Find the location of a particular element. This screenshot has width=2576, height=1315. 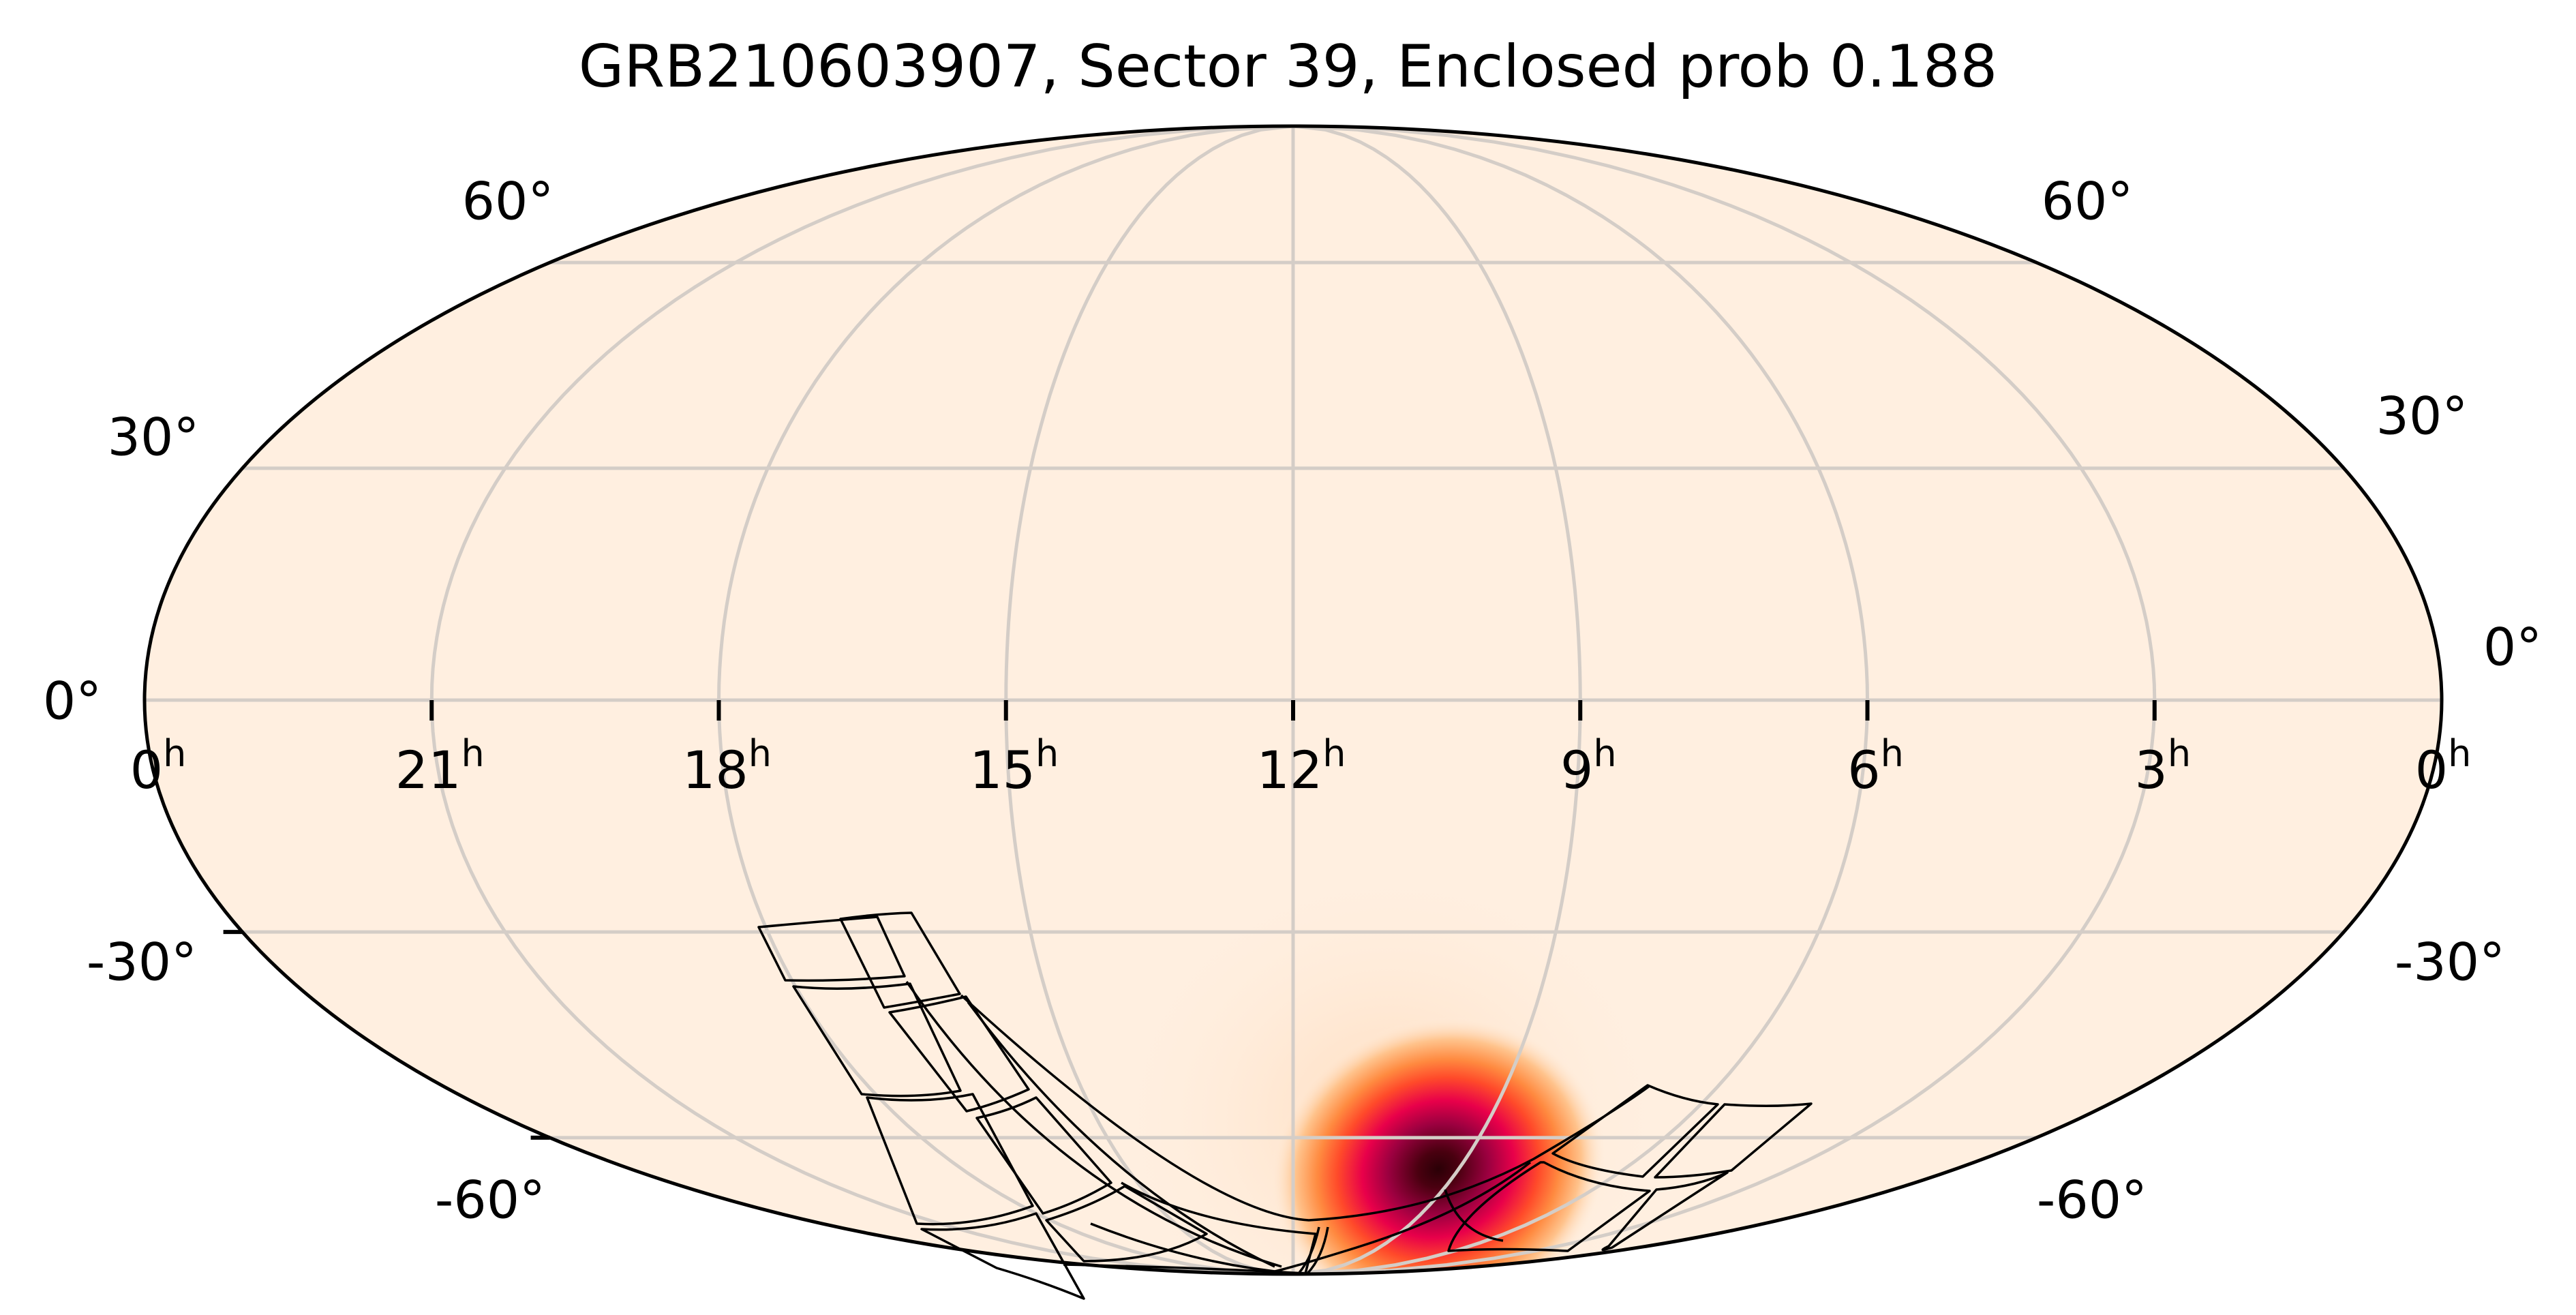

dec-tick-label-right: 0° is located at coordinates (2513, 647).